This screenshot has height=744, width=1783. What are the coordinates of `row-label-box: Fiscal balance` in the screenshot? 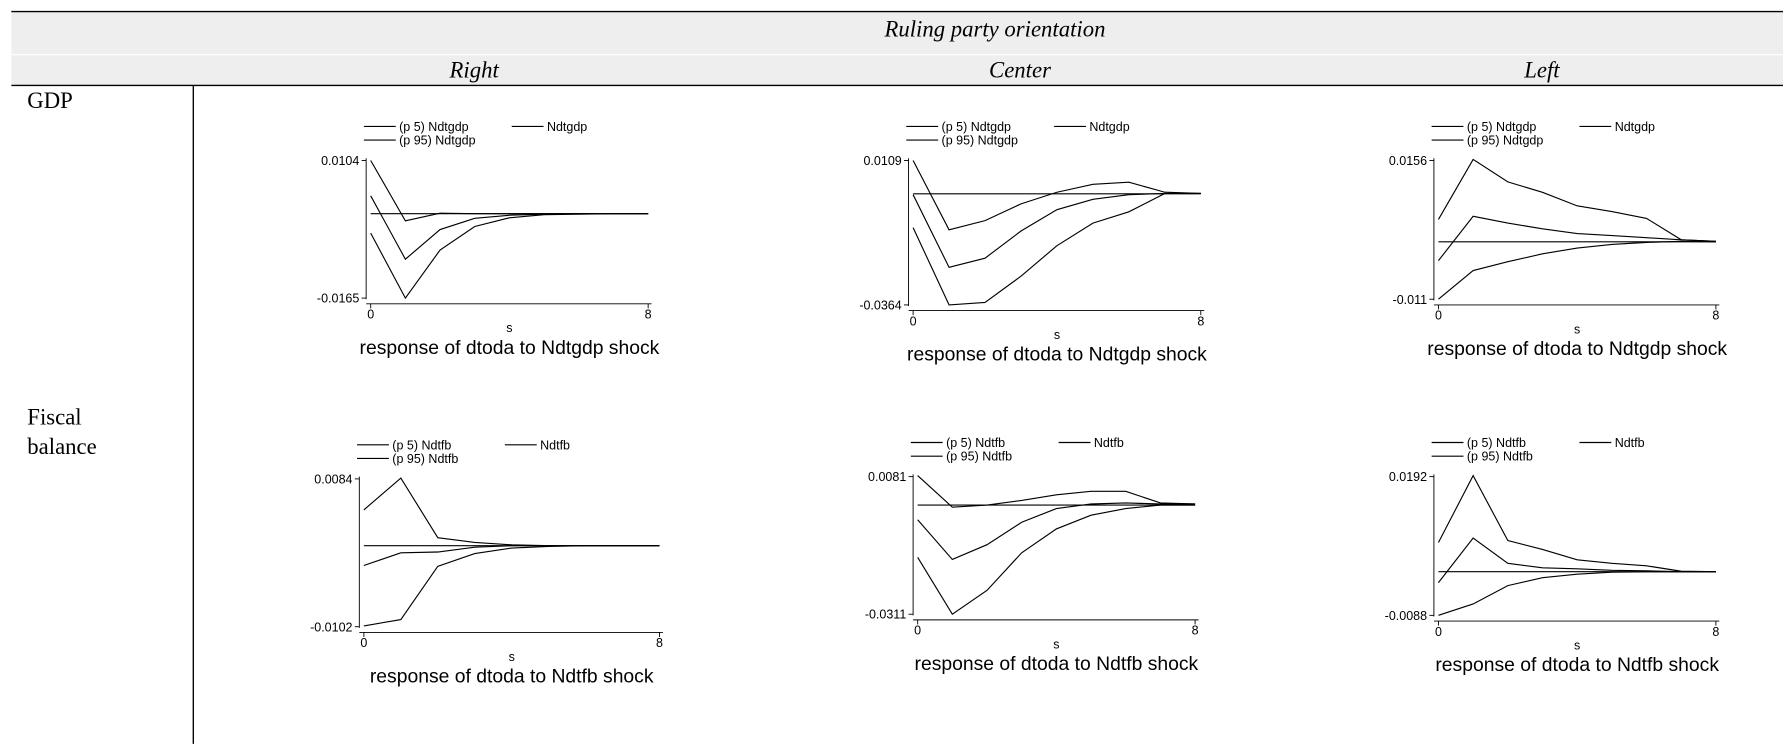 It's located at (62, 432).